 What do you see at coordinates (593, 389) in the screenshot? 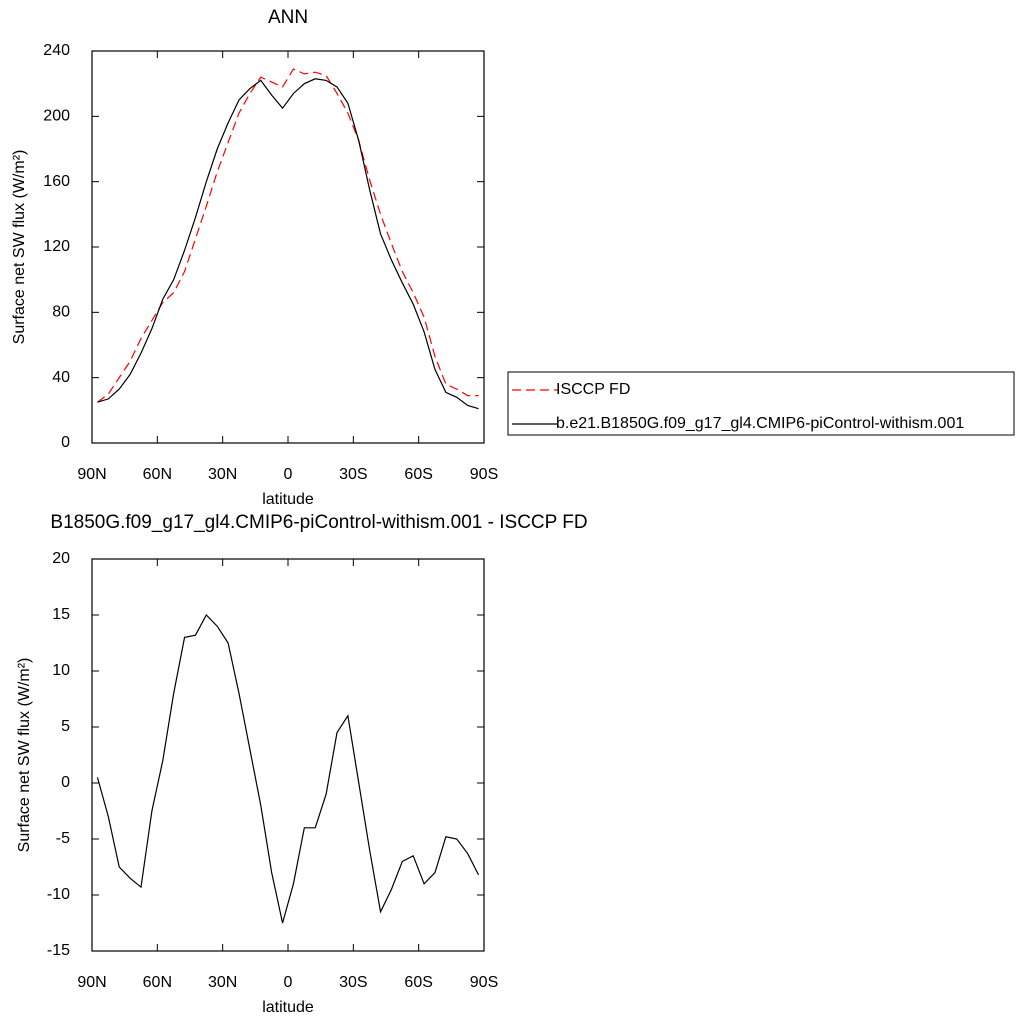
I see `legend-label: ISCCP FD` at bounding box center [593, 389].